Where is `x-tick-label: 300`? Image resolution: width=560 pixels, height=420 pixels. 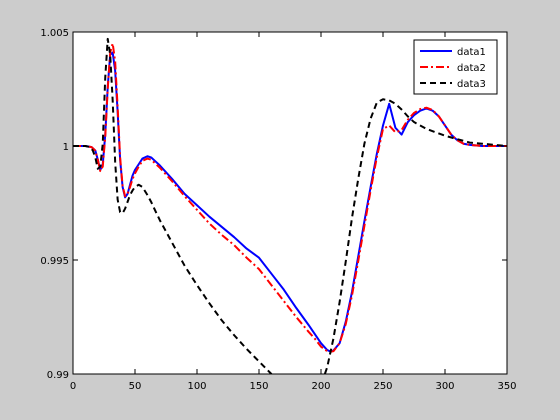
x-tick-label: 300 is located at coordinates (444, 386).